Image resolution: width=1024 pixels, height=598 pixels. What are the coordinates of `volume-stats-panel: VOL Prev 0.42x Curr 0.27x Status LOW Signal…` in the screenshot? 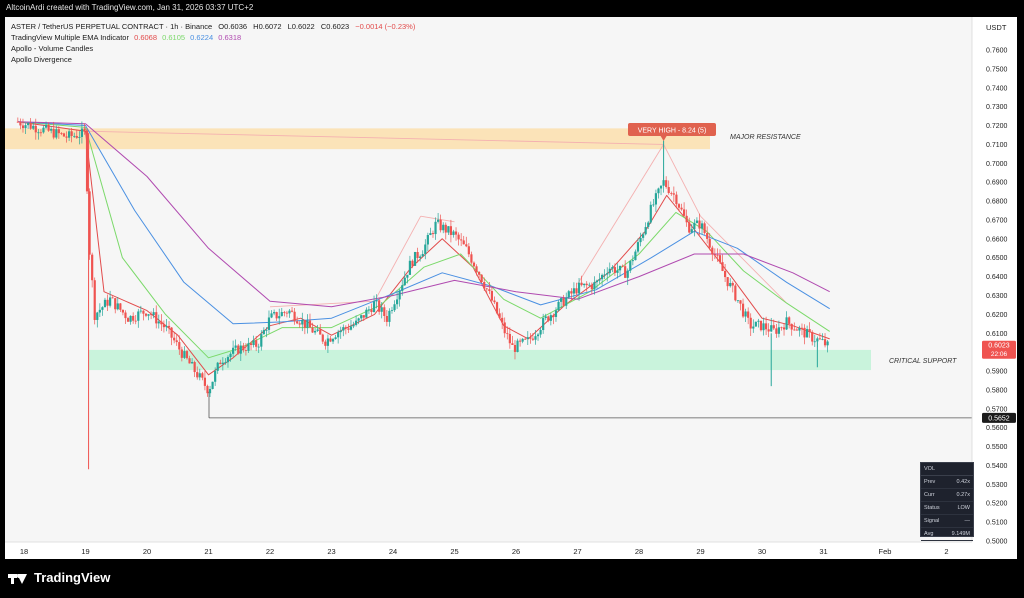 It's located at (947, 501).